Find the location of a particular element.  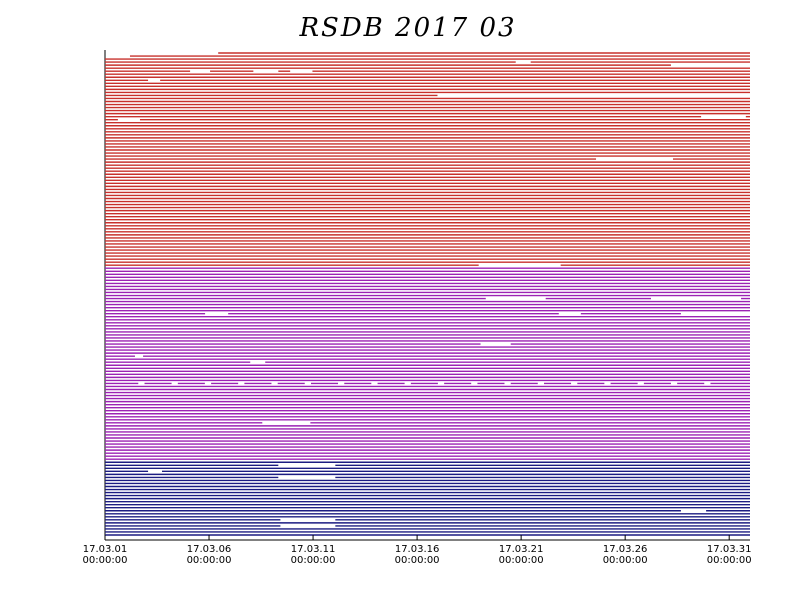

x-tick-label: 17.03.26 is located at coordinates (625, 549).